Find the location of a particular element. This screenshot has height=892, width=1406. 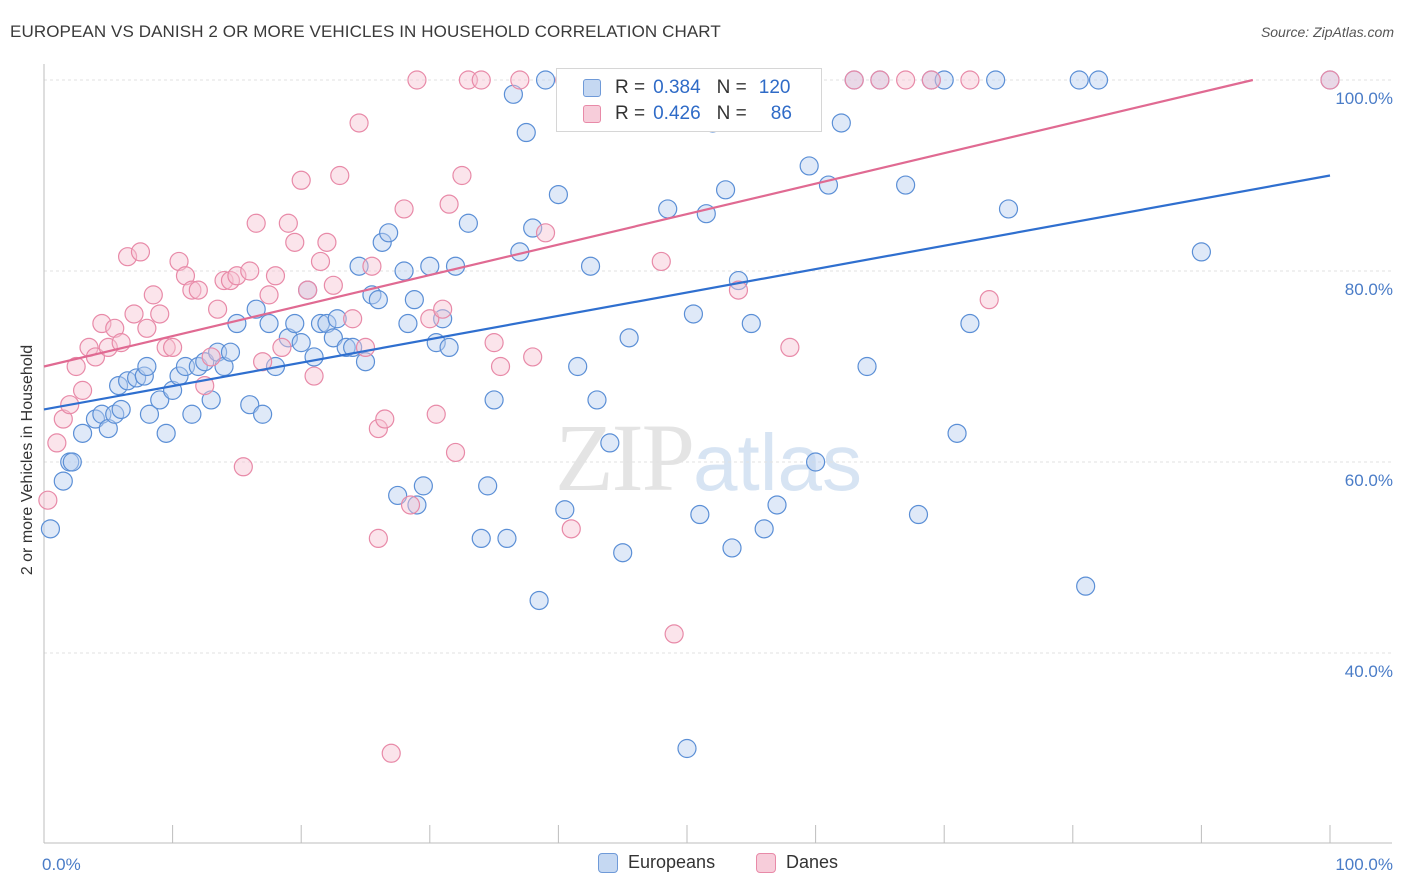

stats-legend: R = 0.384 N = 120 R = 0.426 N = 86 is located at coordinates (689, 100).